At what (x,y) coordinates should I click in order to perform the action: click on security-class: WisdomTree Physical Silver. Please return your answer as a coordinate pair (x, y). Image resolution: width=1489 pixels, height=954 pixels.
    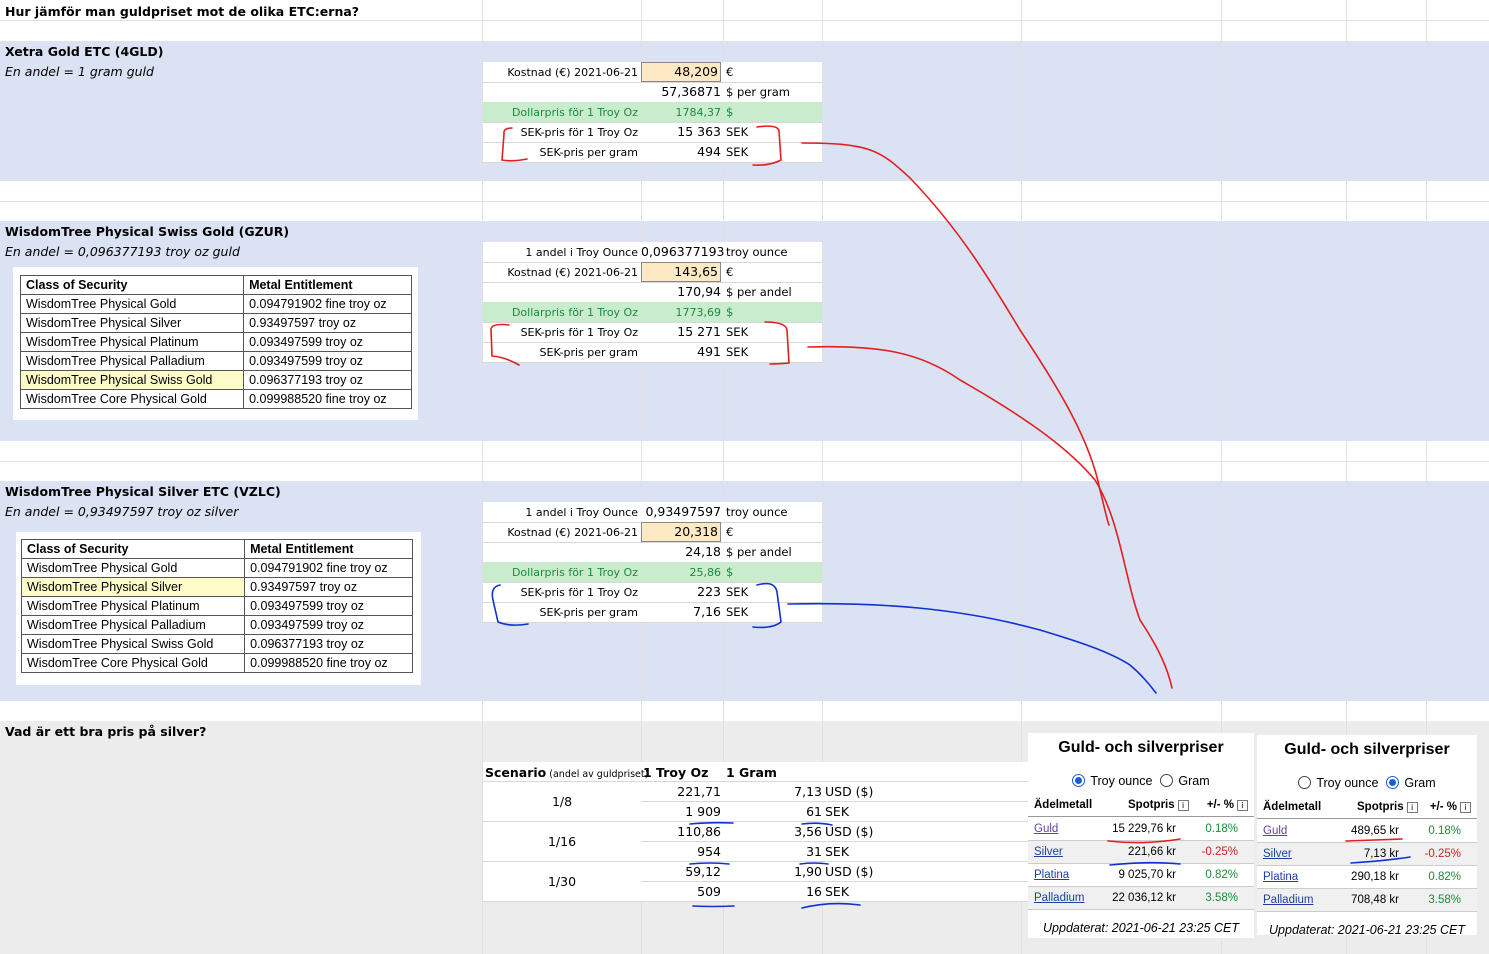
    Looking at the image, I should click on (133, 587).